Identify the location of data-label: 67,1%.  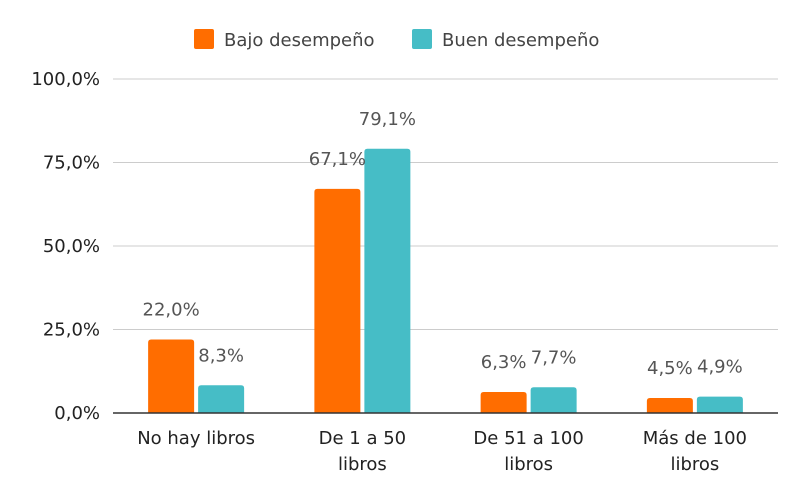
(337, 159).